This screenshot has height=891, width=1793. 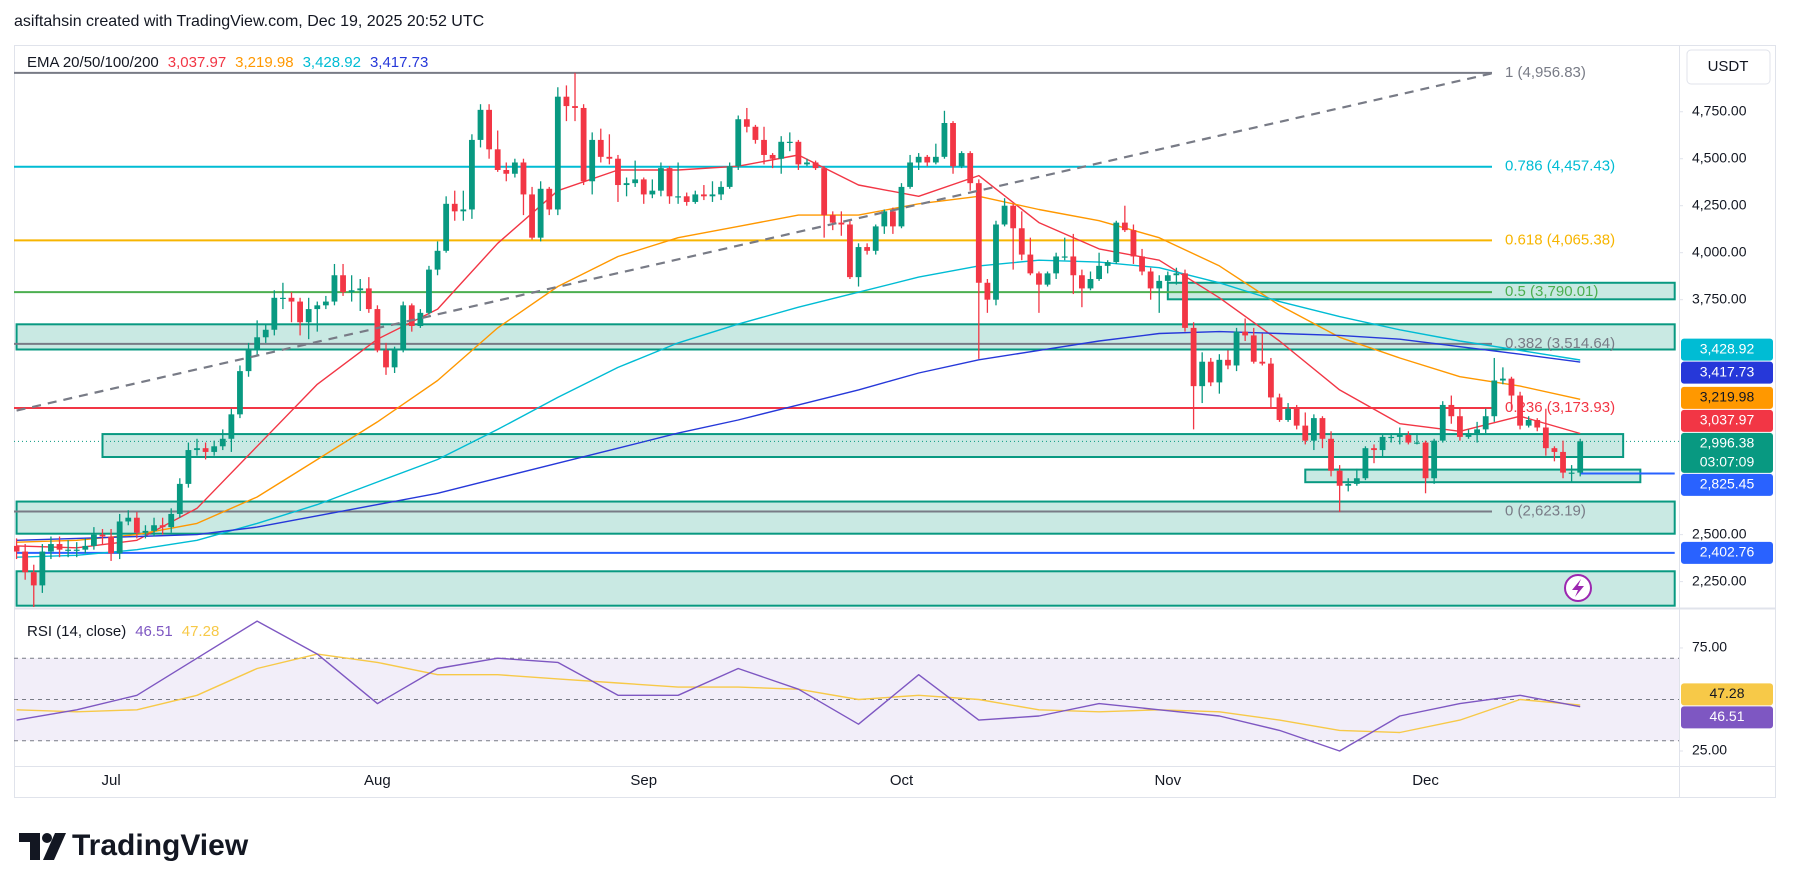 What do you see at coordinates (1719, 533) in the screenshot?
I see `y-tick-label: 2,500.00` at bounding box center [1719, 533].